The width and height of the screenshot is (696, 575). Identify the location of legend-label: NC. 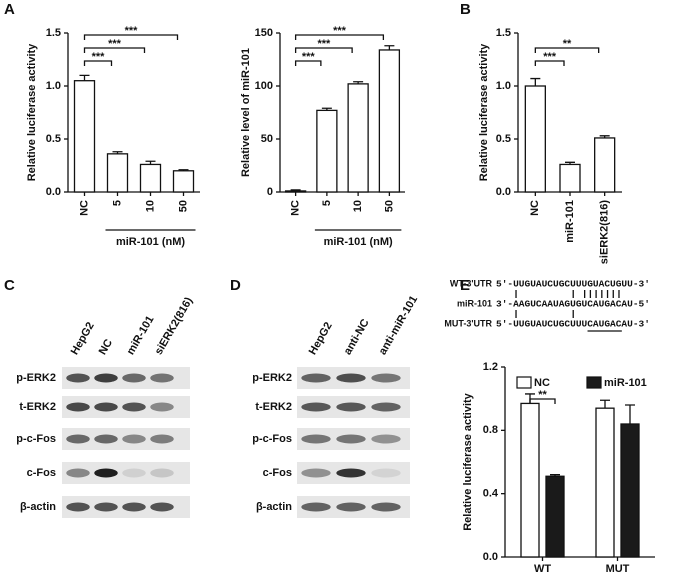
(542, 383).